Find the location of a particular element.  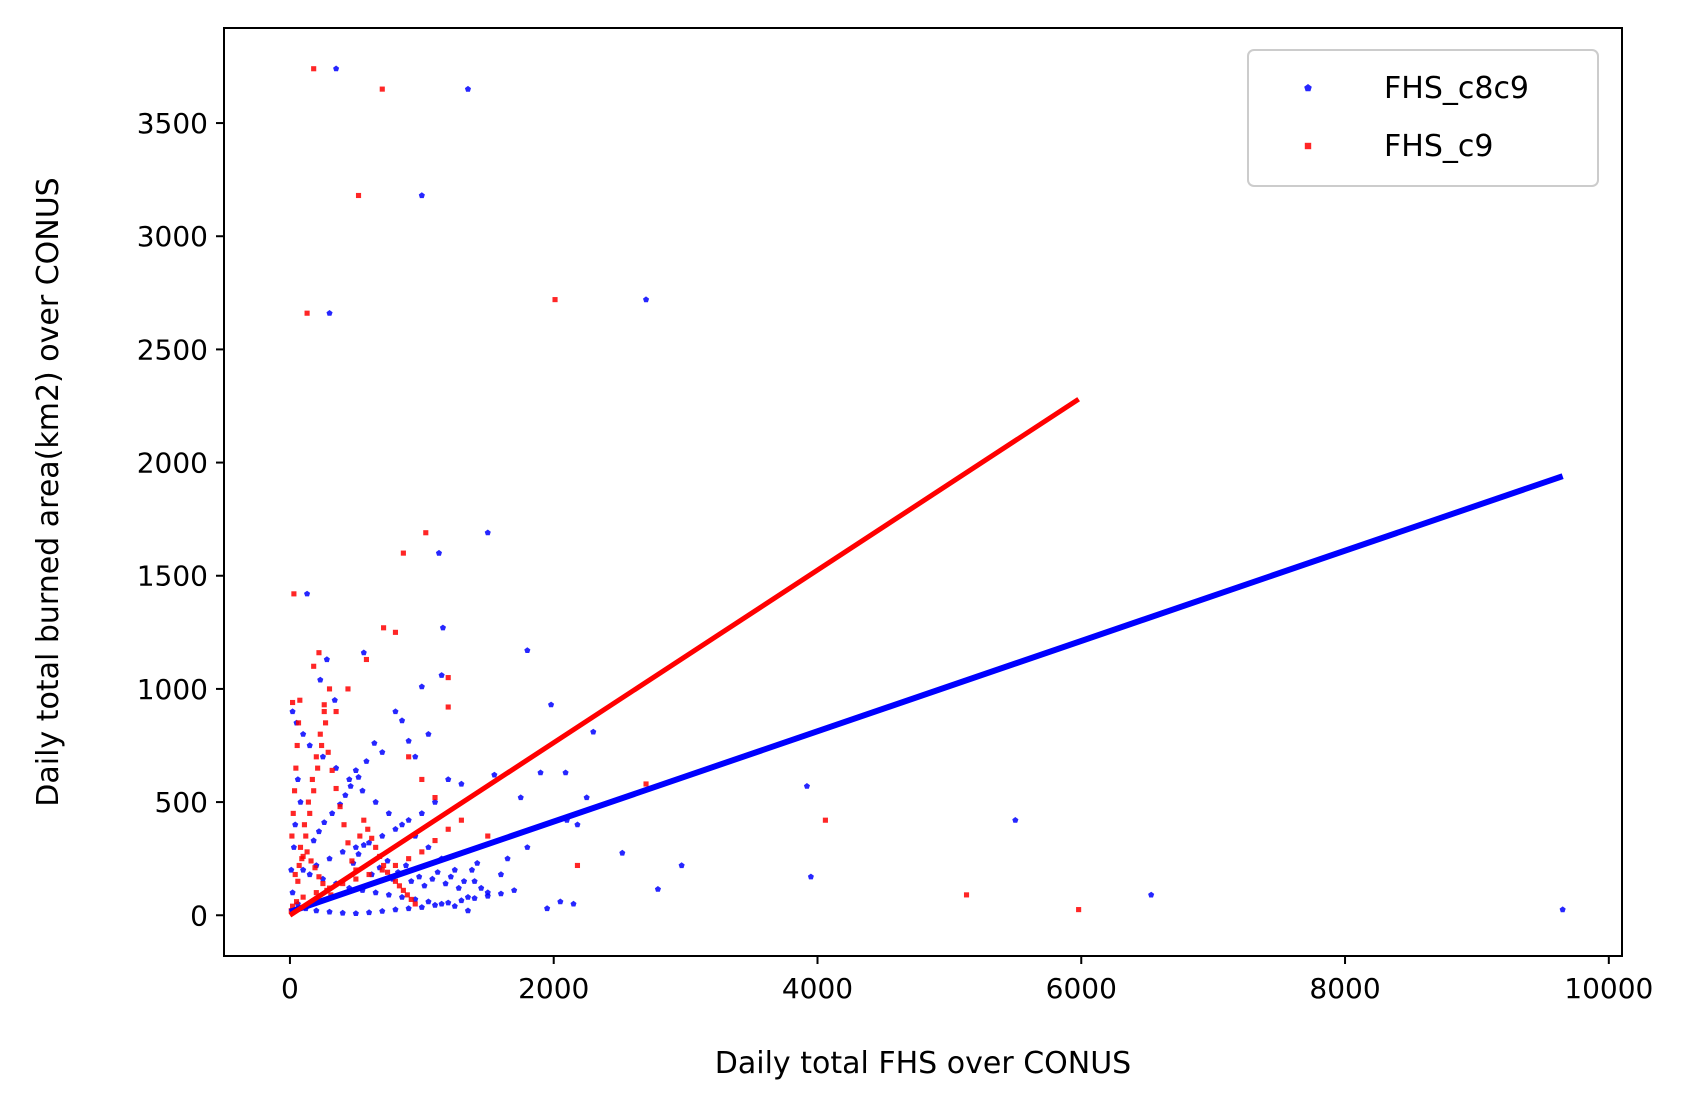

legend-marker is located at coordinates (1308, 88).